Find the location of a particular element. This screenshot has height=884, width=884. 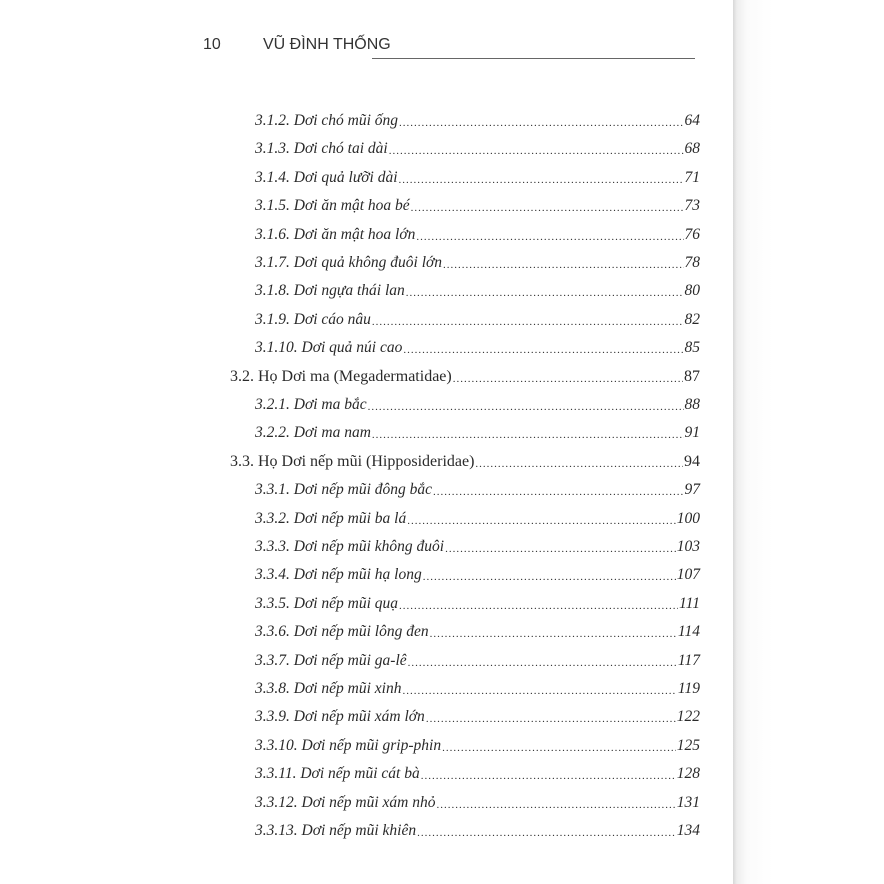

toc-entry: 3.3.9. Dơi nếp mũi xám lớn 122 is located at coordinates (477, 714).